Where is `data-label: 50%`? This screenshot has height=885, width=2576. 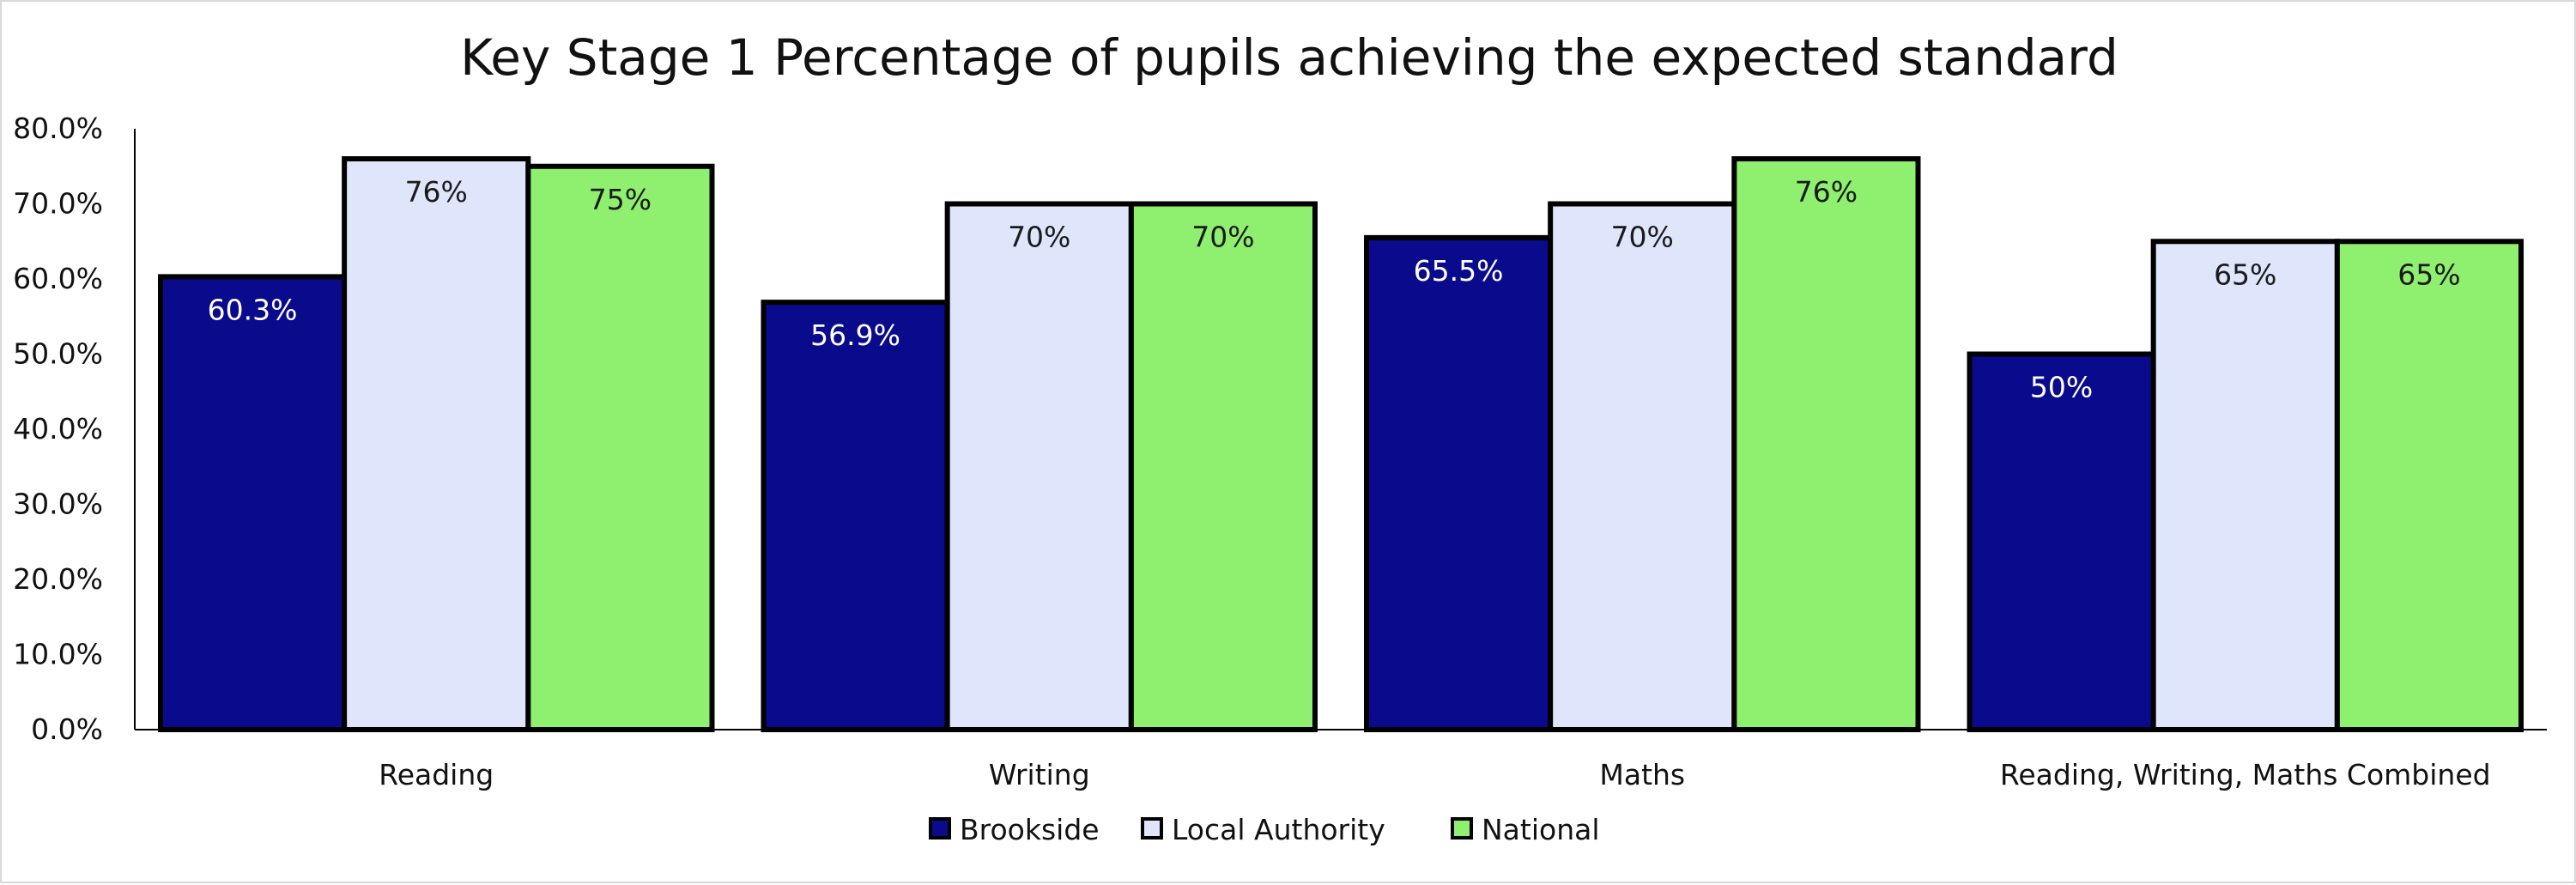 data-label: 50% is located at coordinates (2061, 387).